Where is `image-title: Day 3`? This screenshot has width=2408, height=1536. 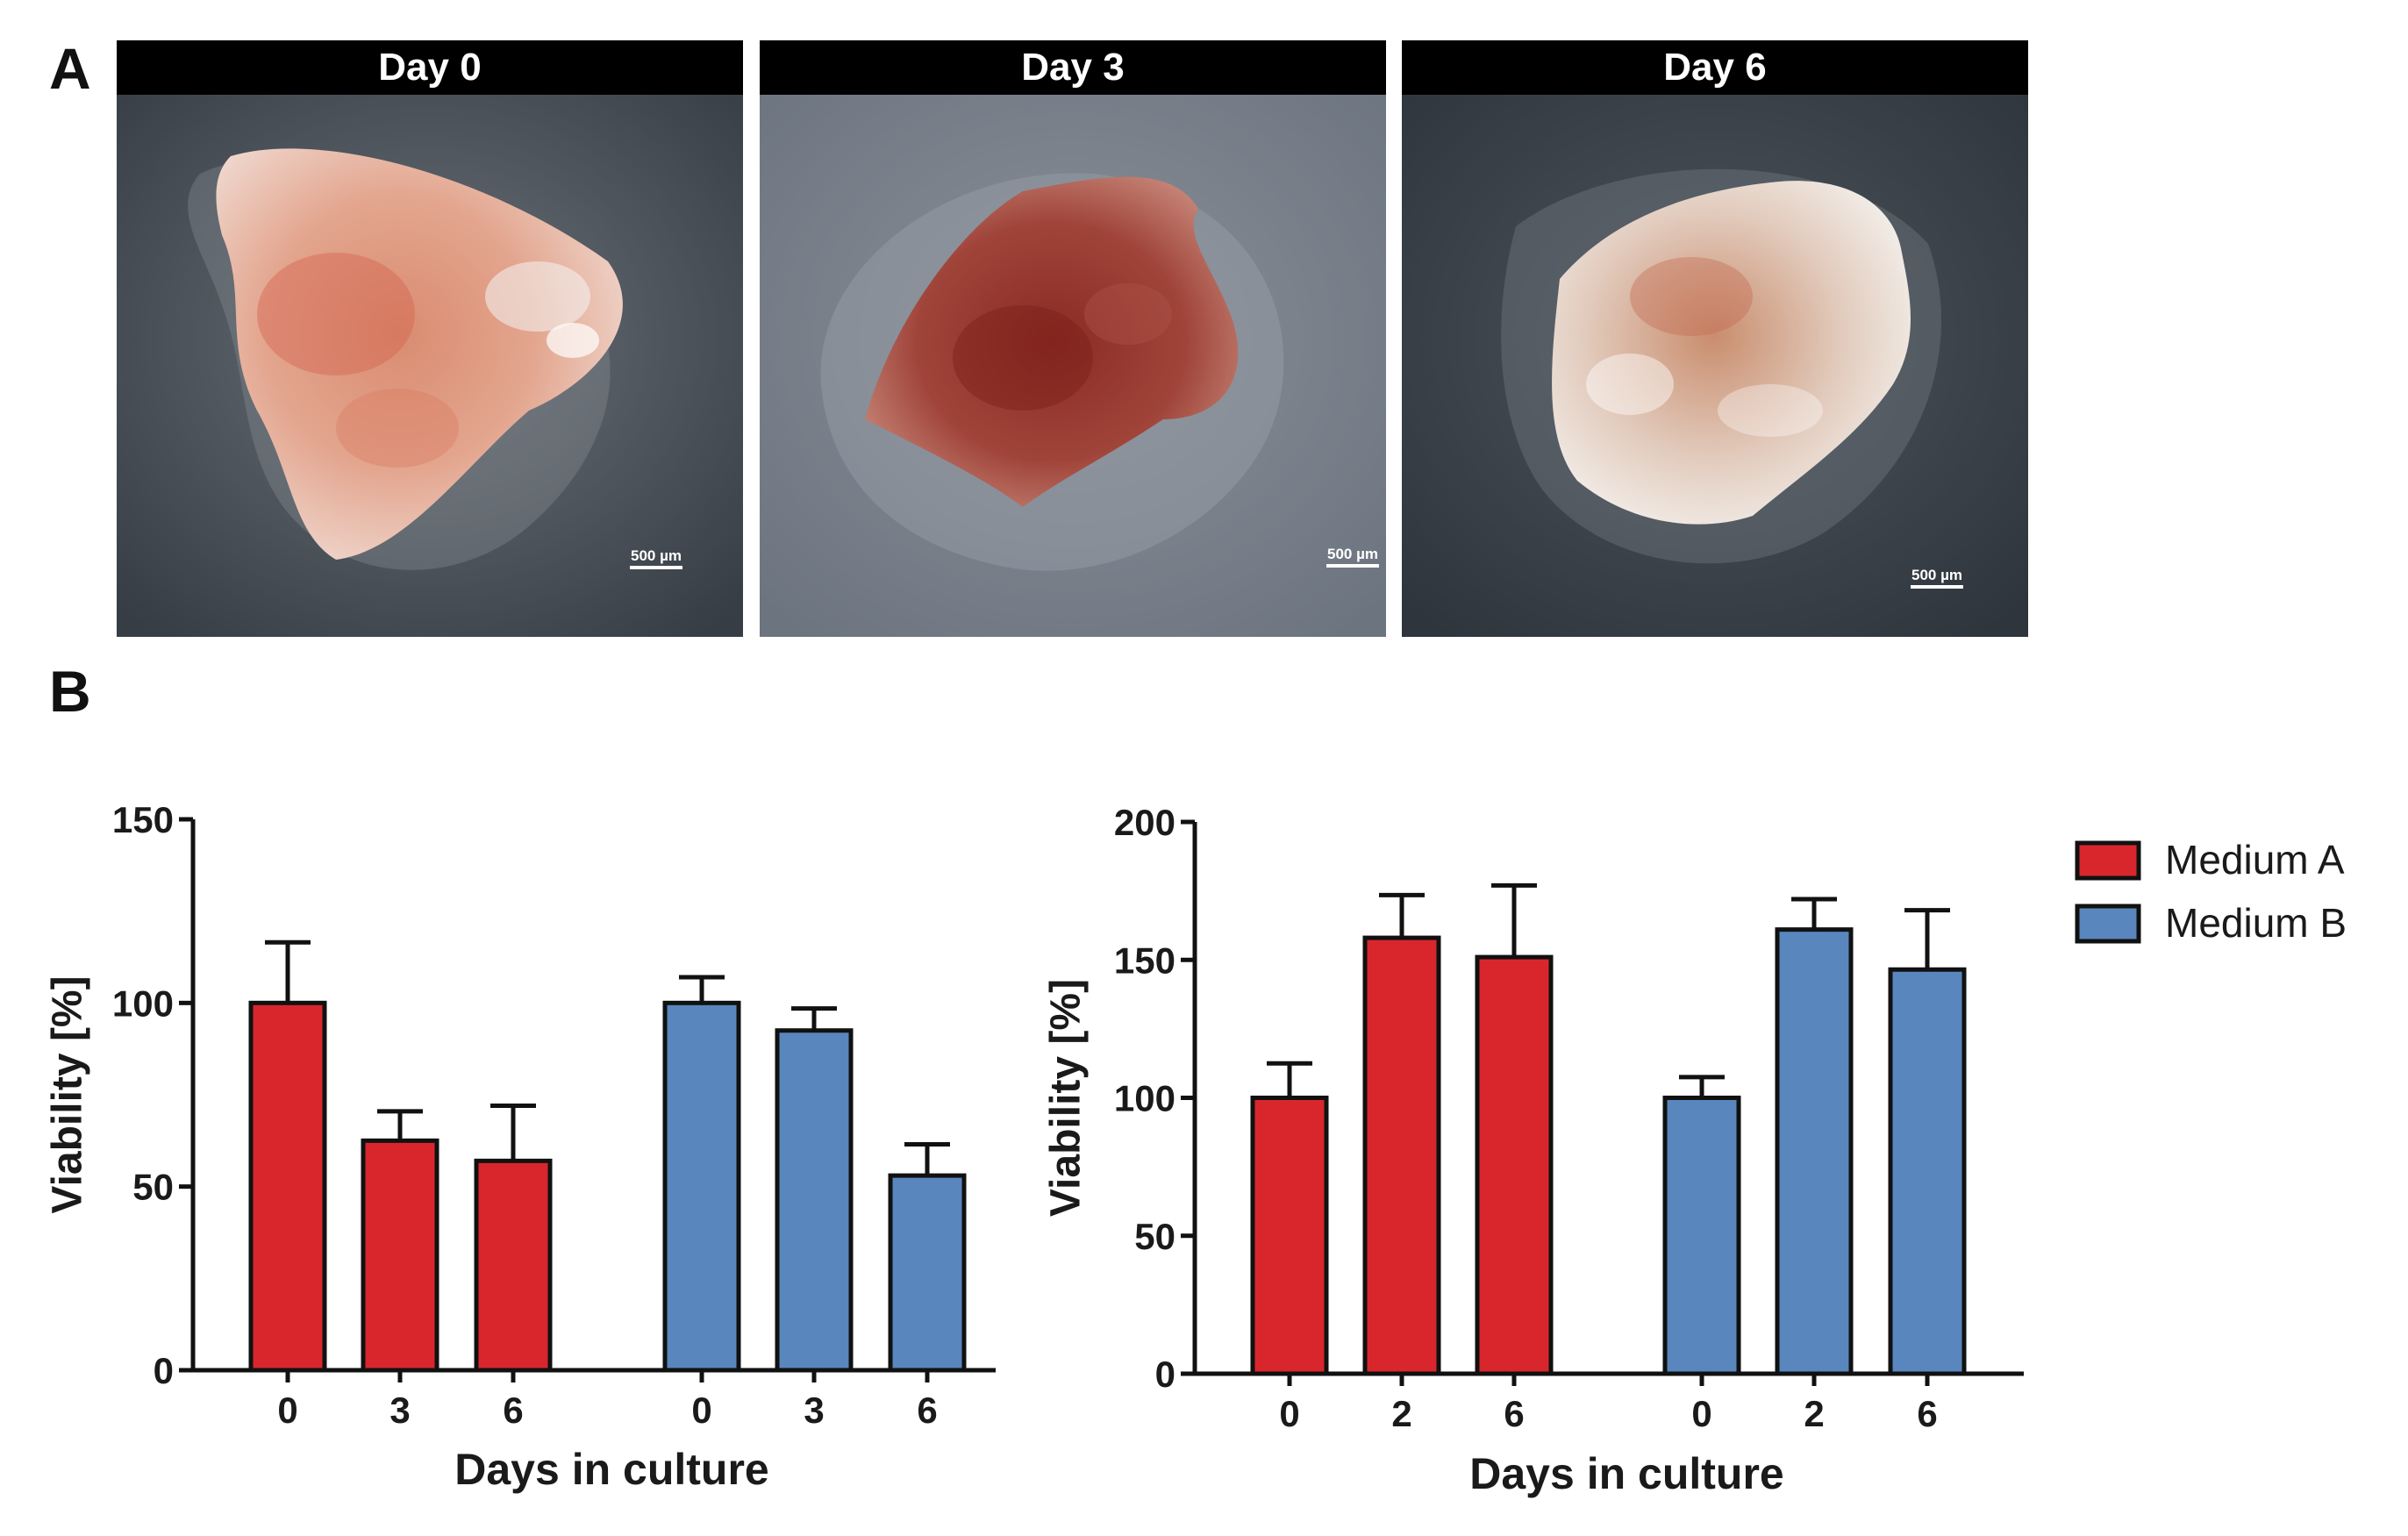 image-title: Day 3 is located at coordinates (1073, 67).